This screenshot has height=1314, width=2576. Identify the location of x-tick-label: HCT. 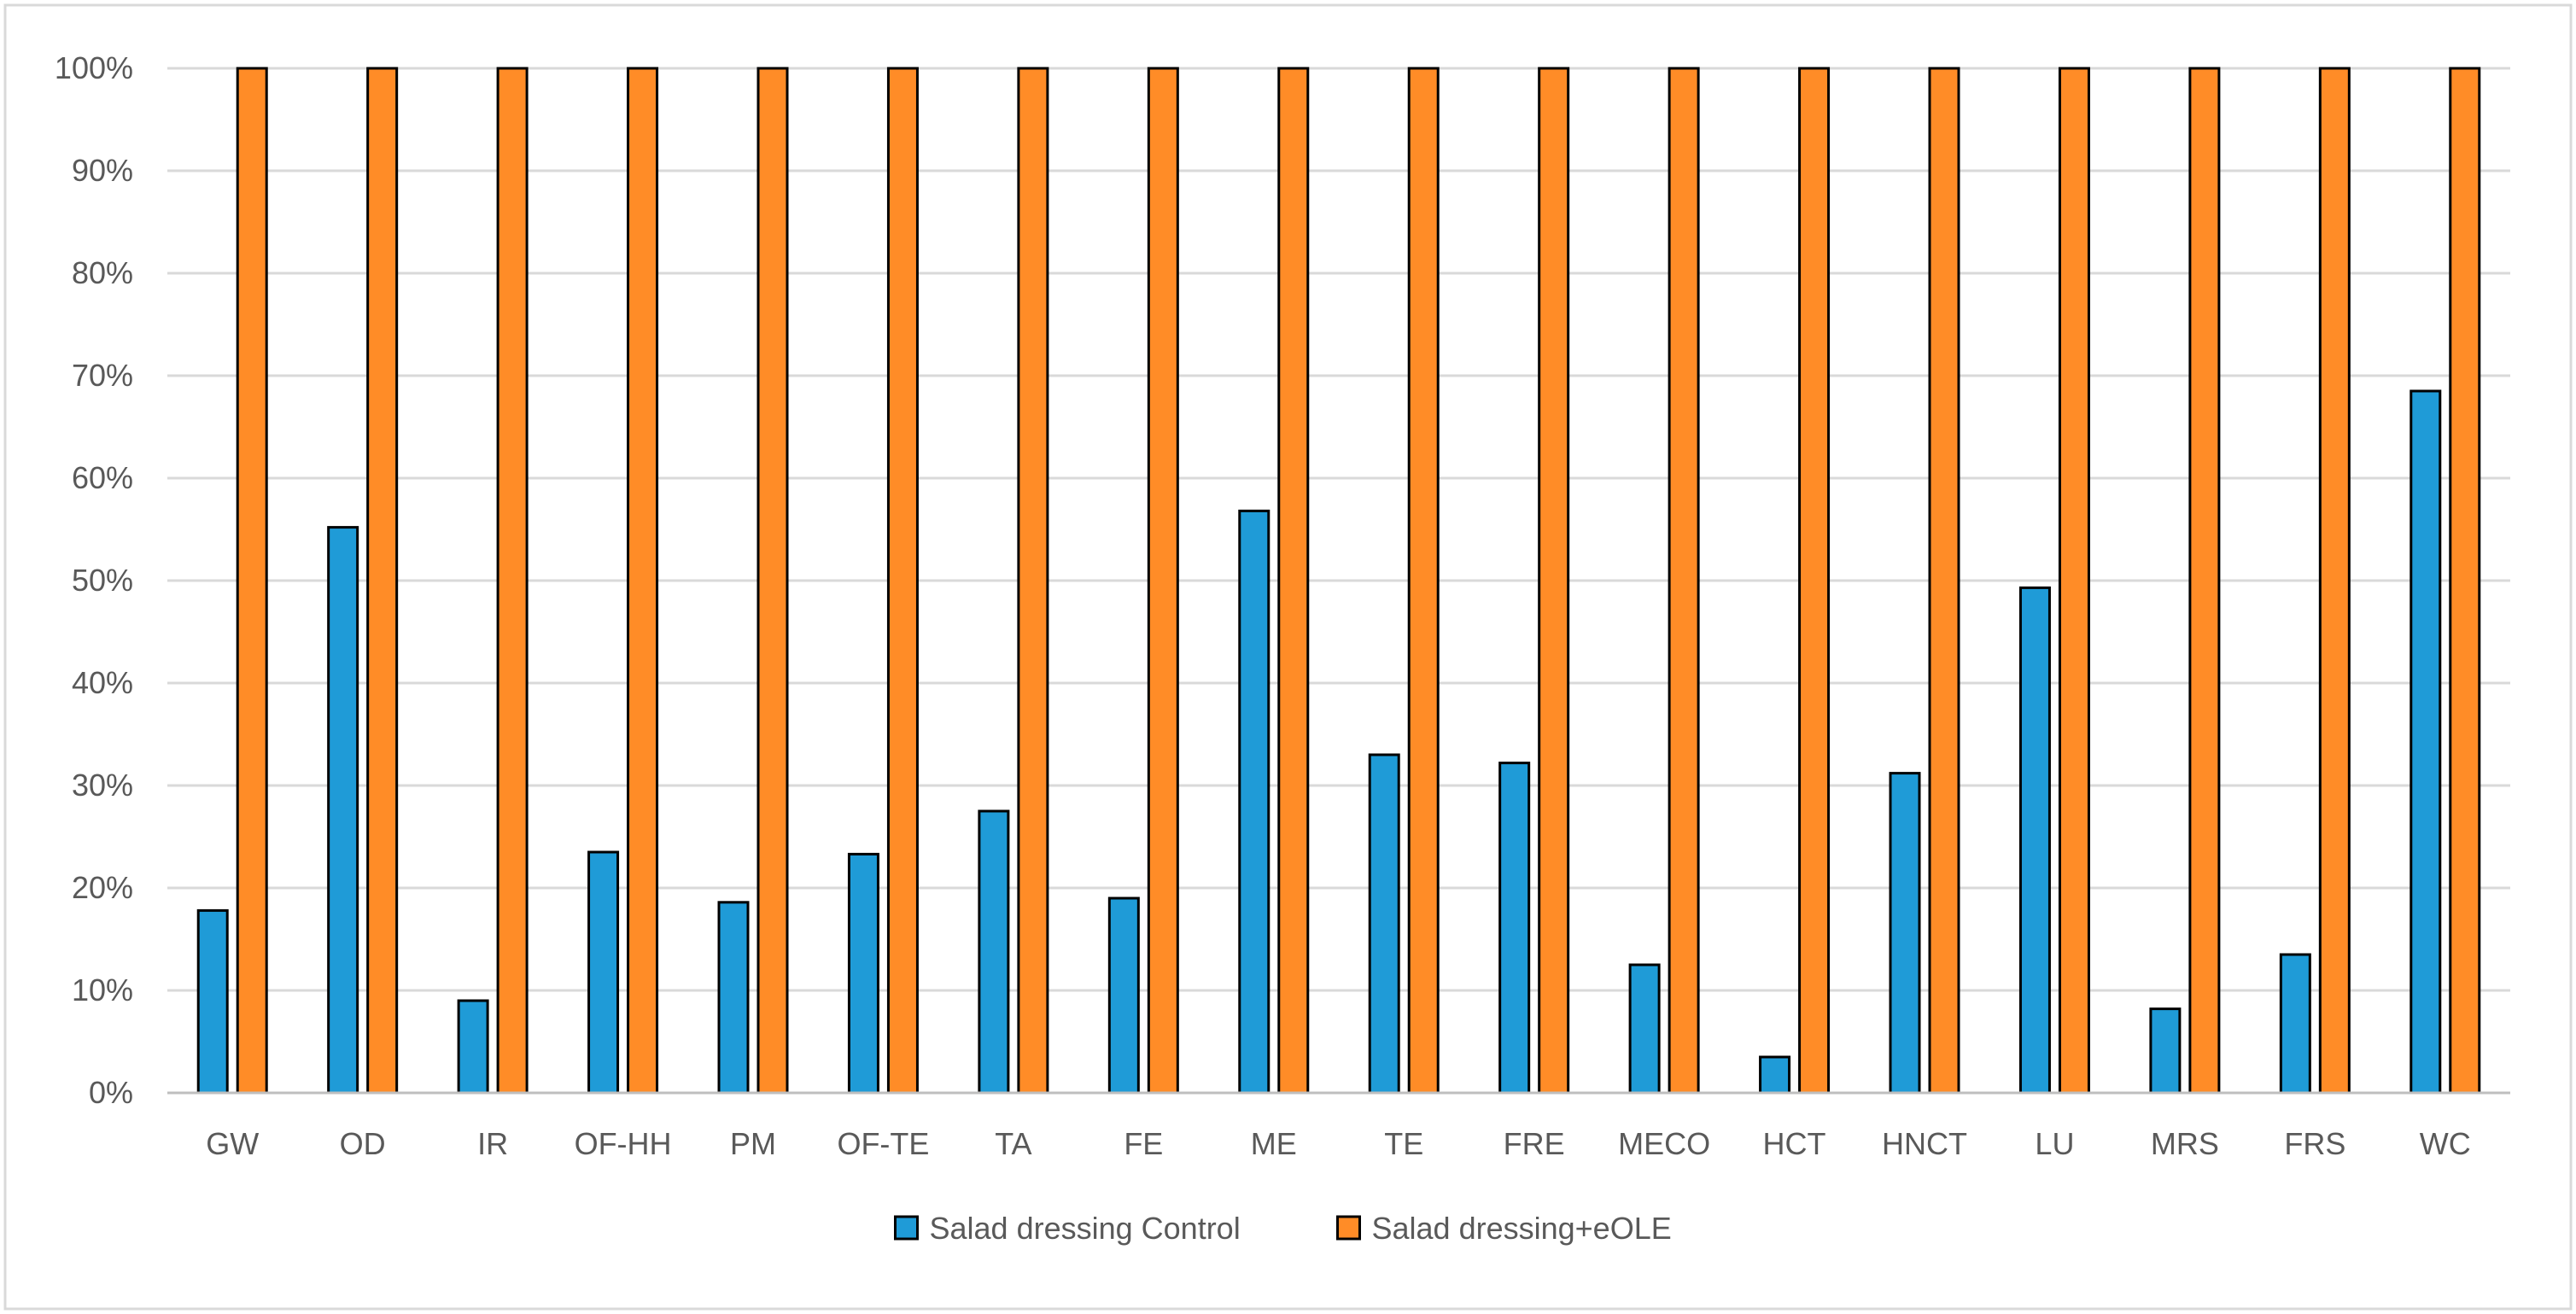
(1794, 1143).